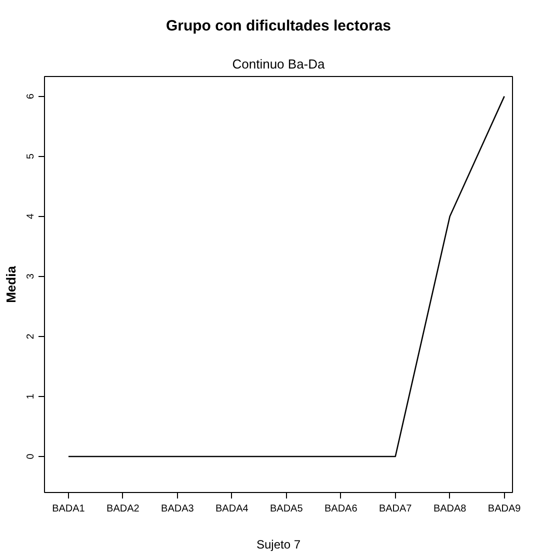 This screenshot has width=534, height=554. Describe the element at coordinates (505, 509) in the screenshot. I see `x-tick-label: BADA9` at that location.